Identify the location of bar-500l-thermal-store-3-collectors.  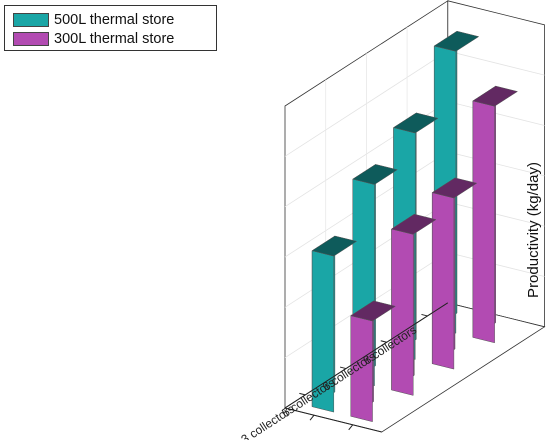
(334, 324).